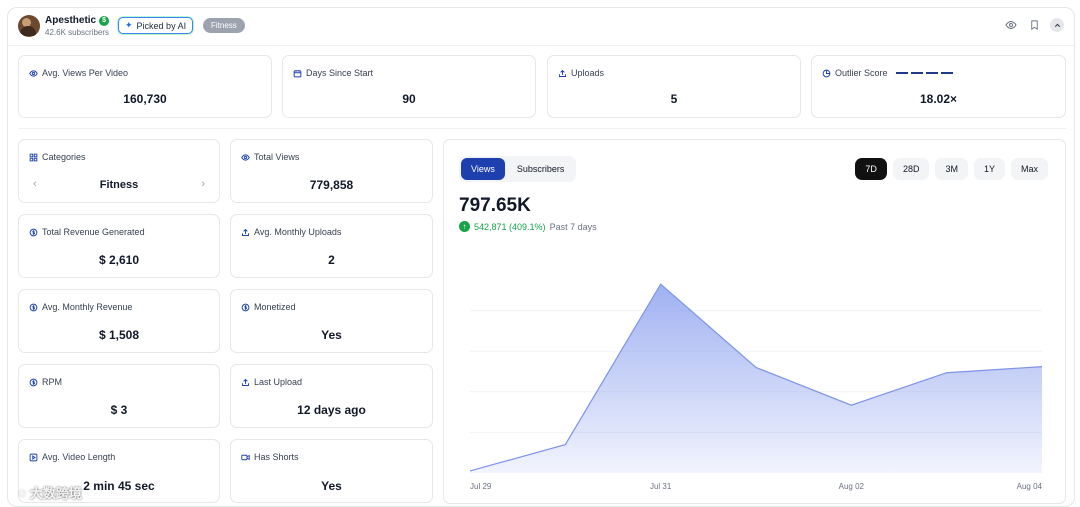  Describe the element at coordinates (55, 493) in the screenshot. I see `watermark-text: 大数跨境` at that location.